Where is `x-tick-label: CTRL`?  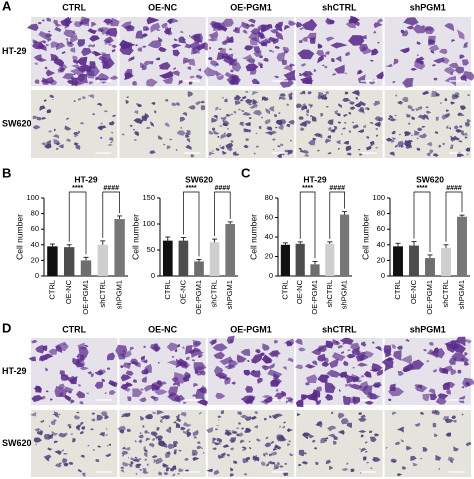 x-tick-label: CTRL is located at coordinates (167, 290).